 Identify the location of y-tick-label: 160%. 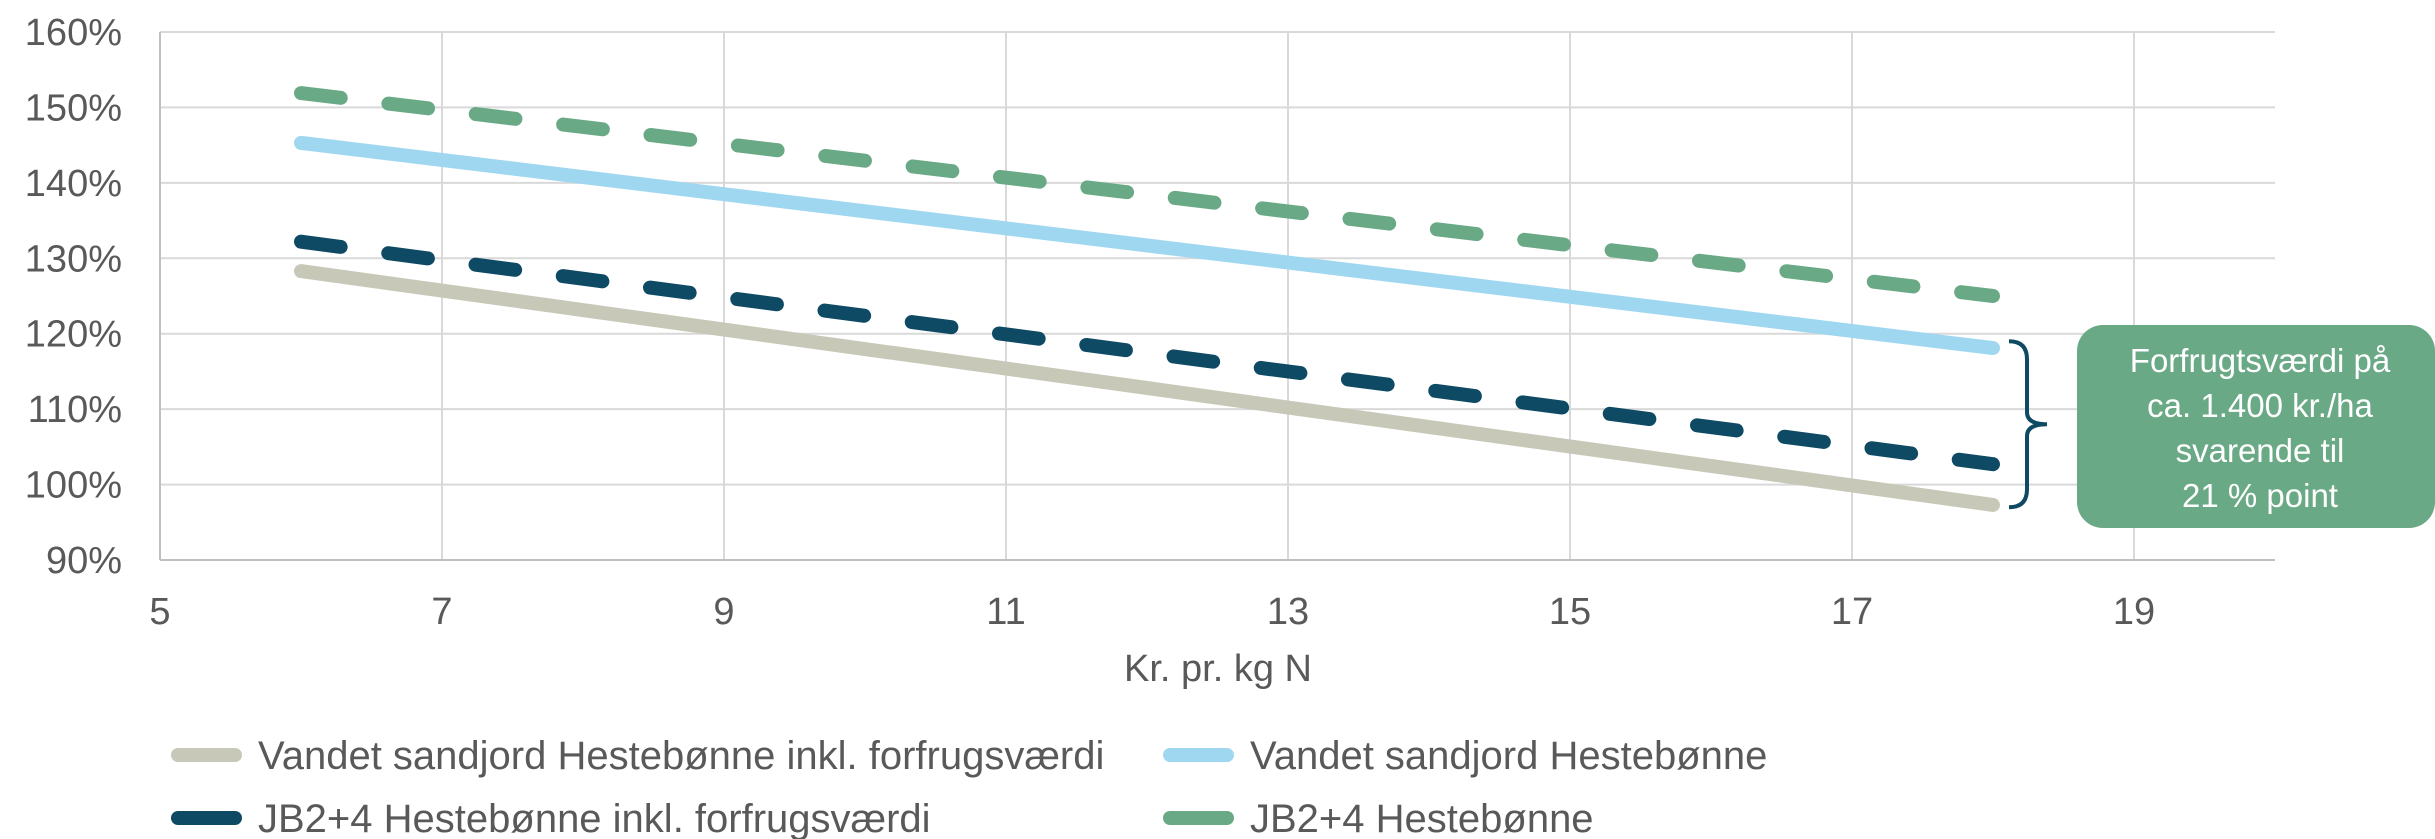
(73, 33).